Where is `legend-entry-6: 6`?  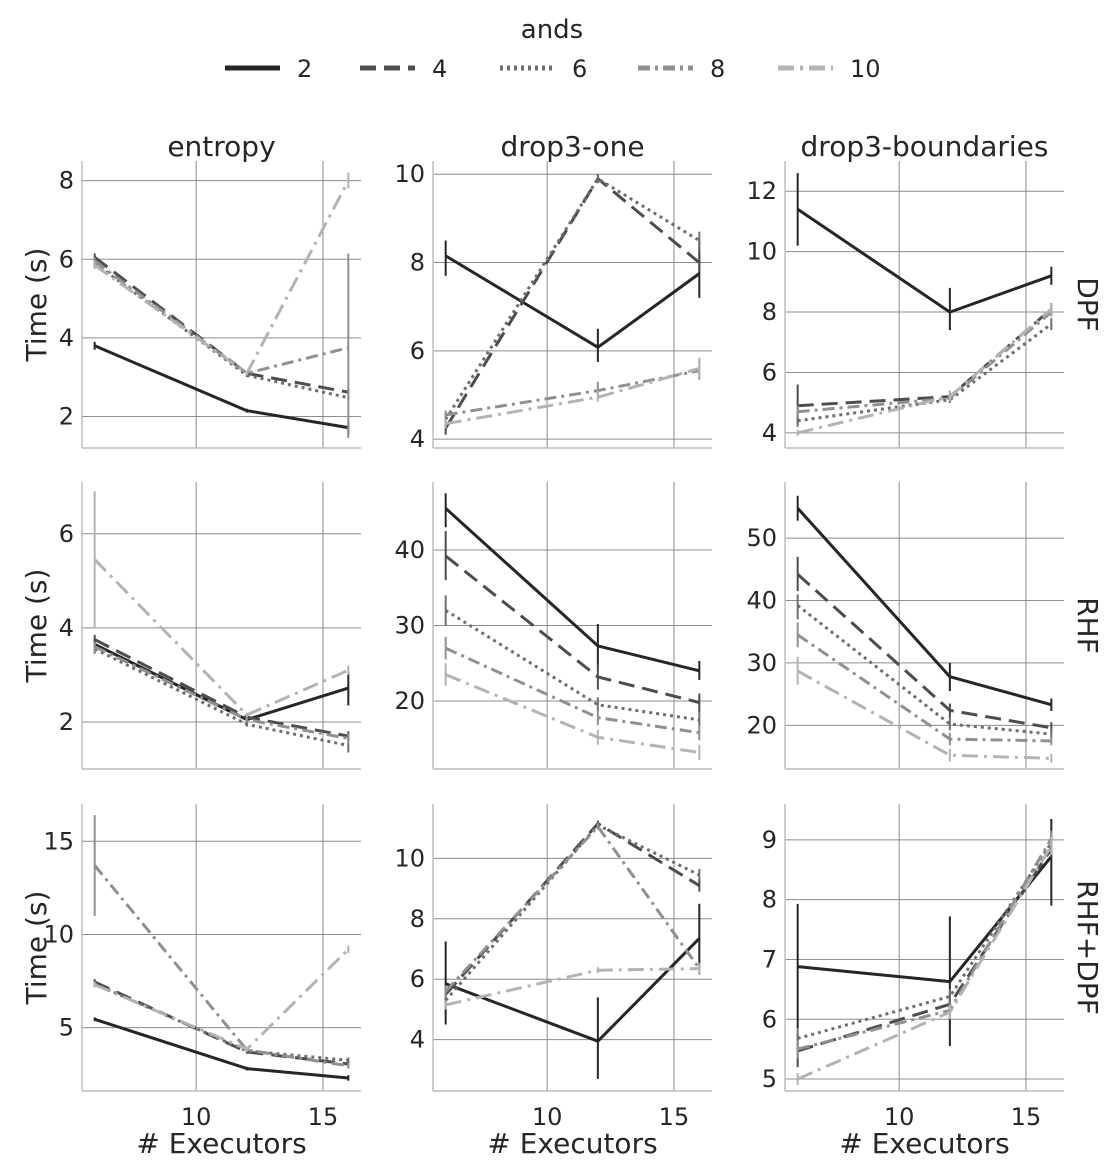 legend-entry-6: 6 is located at coordinates (543, 69).